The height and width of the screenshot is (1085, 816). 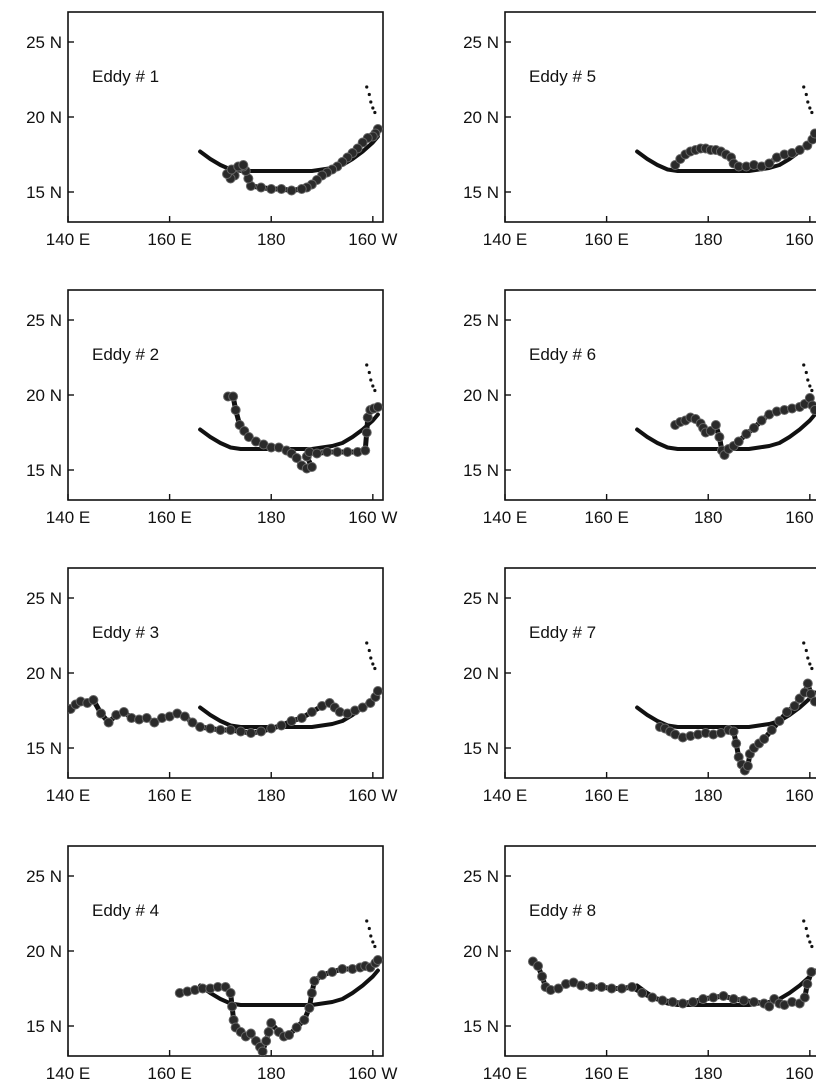 I want to click on panel-eddy-8: 140 E 160 E 180 160 W 15 N 20 N 25 N Eddy # 8, so click(x=639, y=964).